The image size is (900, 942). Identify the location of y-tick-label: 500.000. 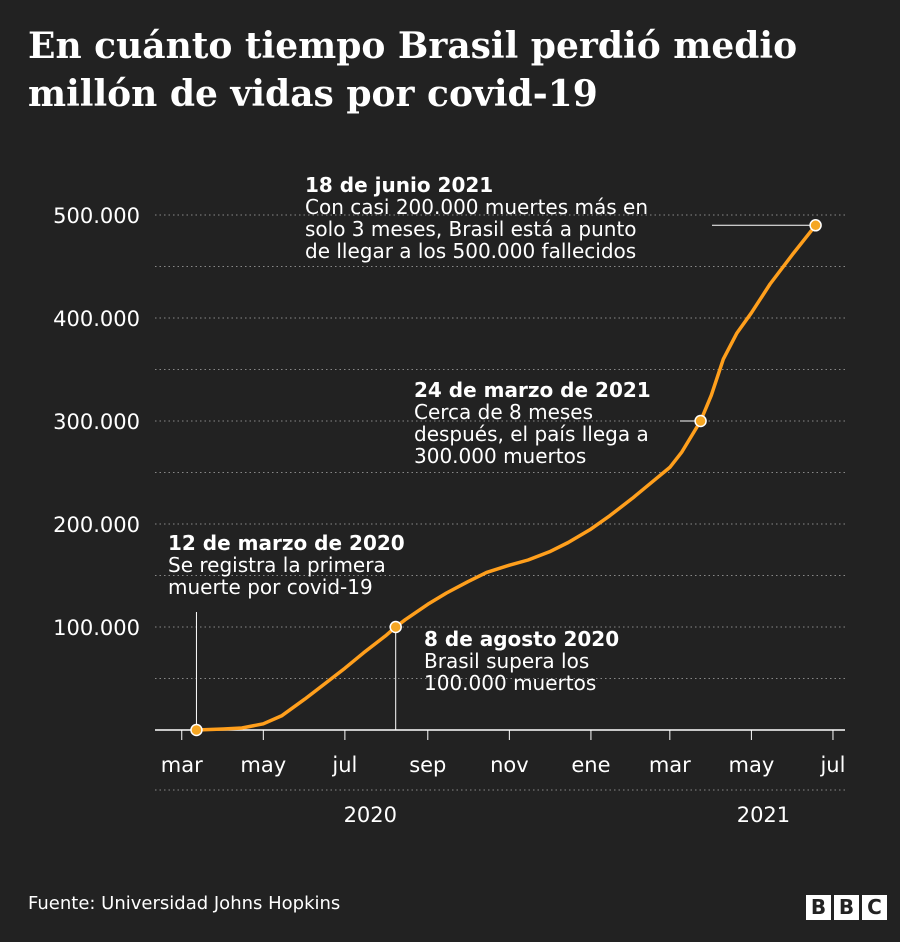
(96, 216).